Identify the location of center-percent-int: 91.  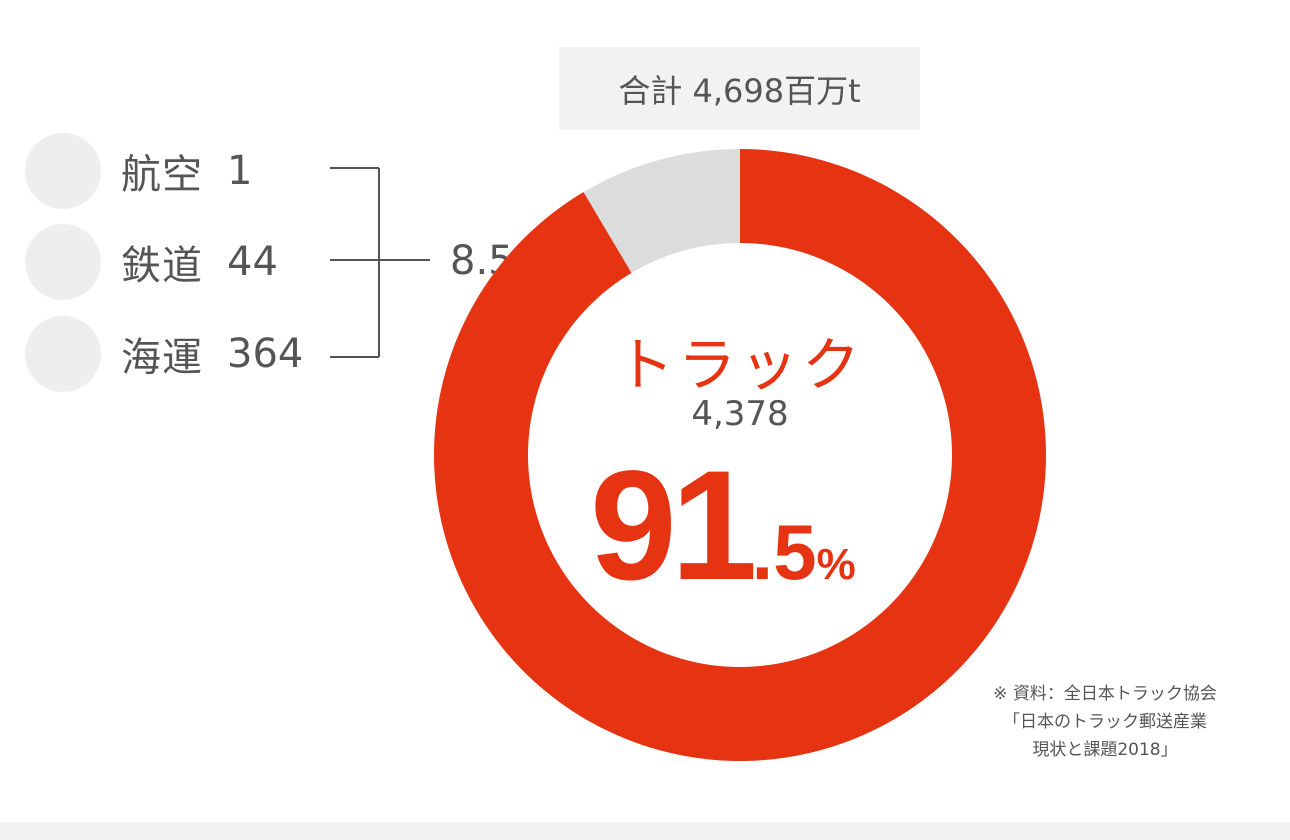
(674, 526).